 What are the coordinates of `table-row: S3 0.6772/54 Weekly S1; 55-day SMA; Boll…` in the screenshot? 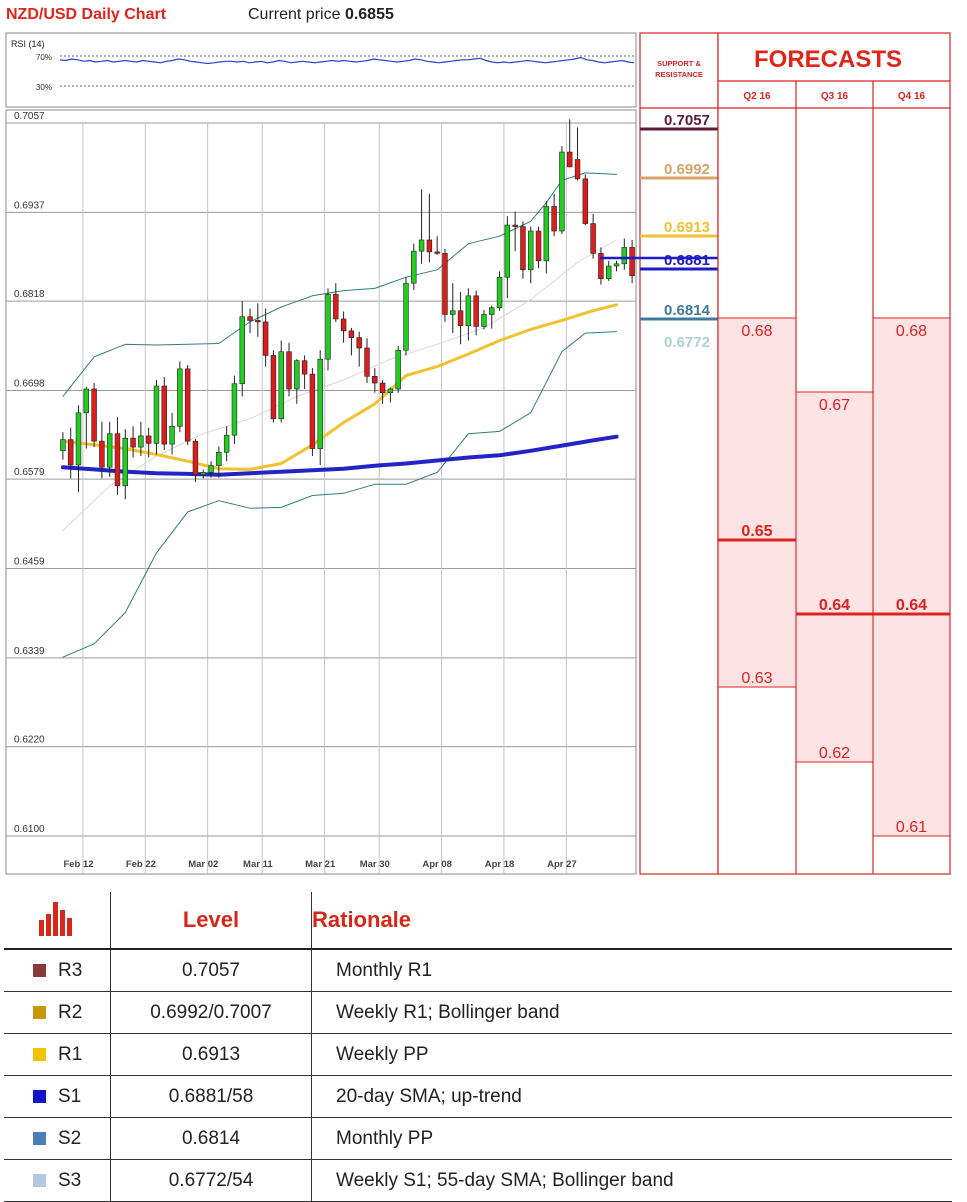 It's located at (478, 1180).